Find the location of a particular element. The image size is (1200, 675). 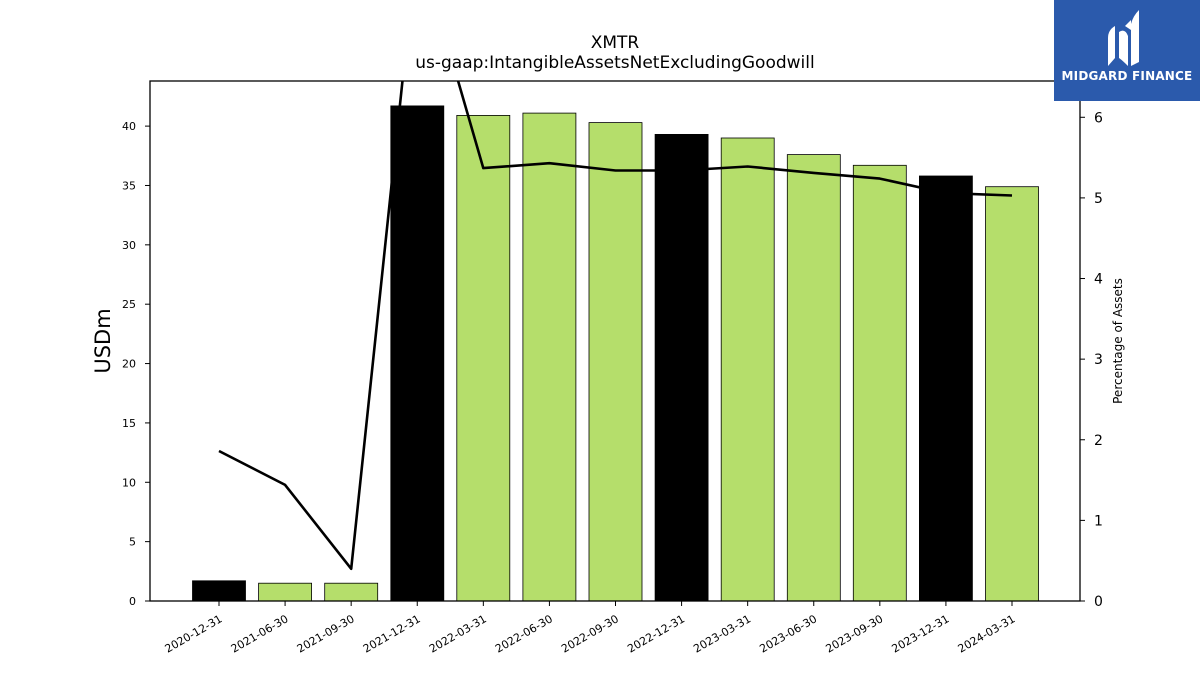

y-axis-right: 0 1 2 3 4 5 6 is located at coordinates (1091, 360).